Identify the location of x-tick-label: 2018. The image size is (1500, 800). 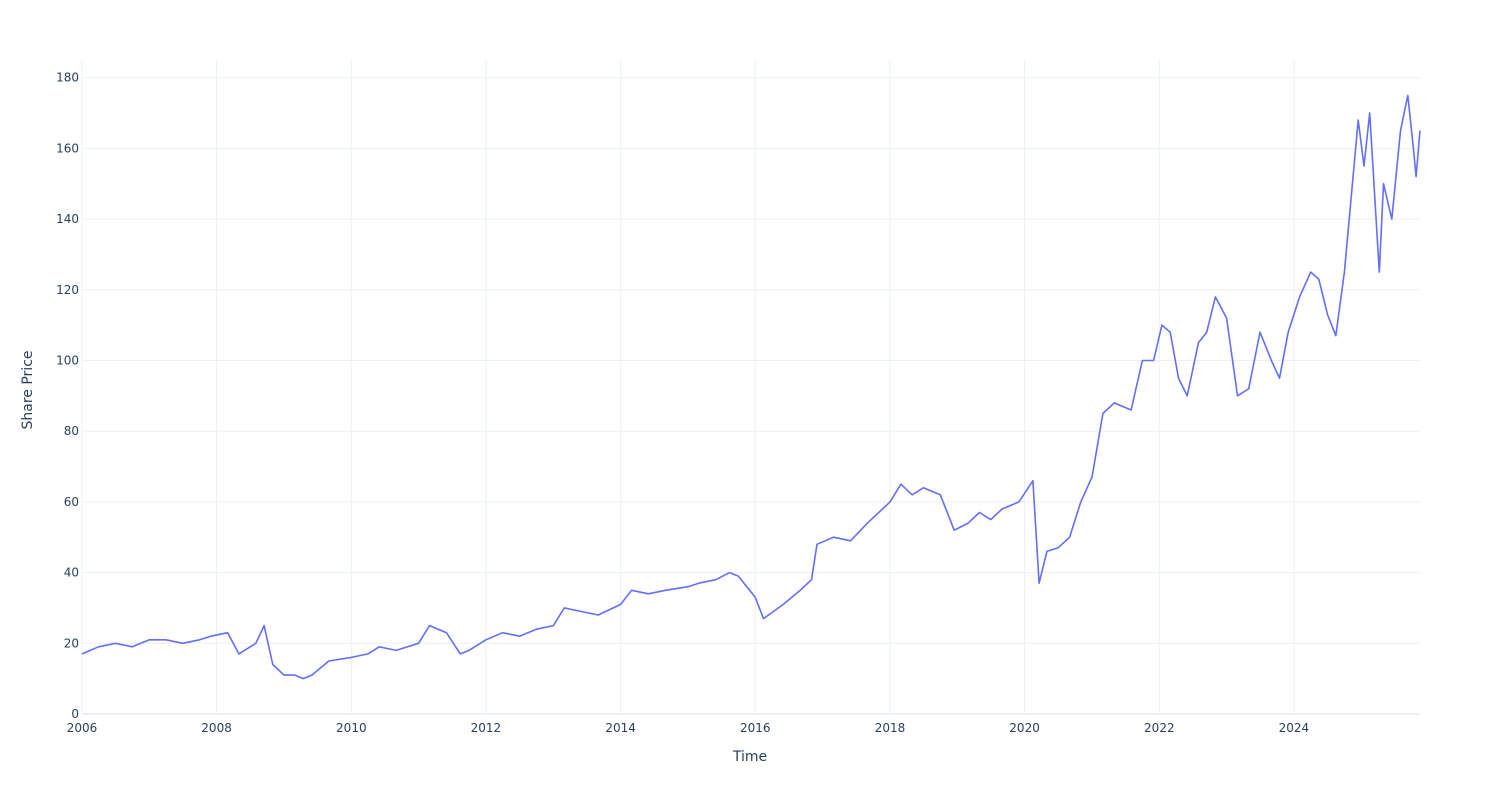
(890, 728).